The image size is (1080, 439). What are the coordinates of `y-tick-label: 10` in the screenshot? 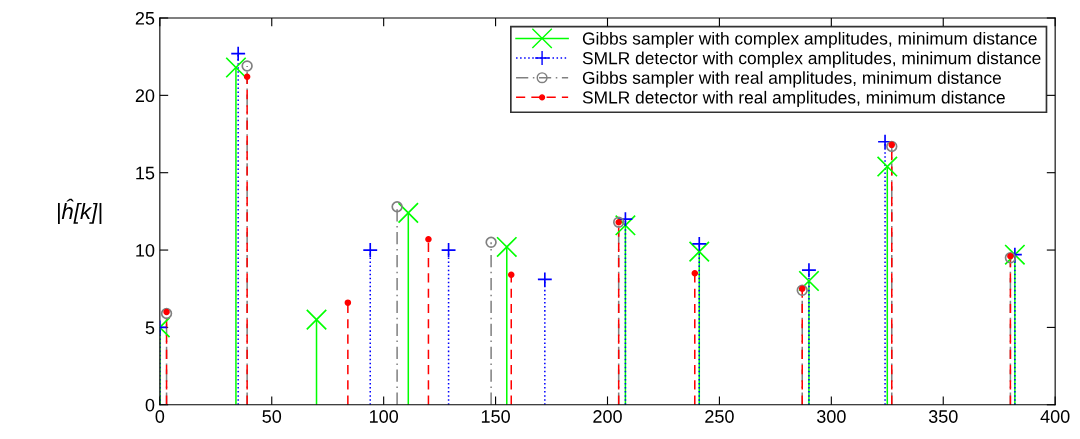 It's located at (145, 250).